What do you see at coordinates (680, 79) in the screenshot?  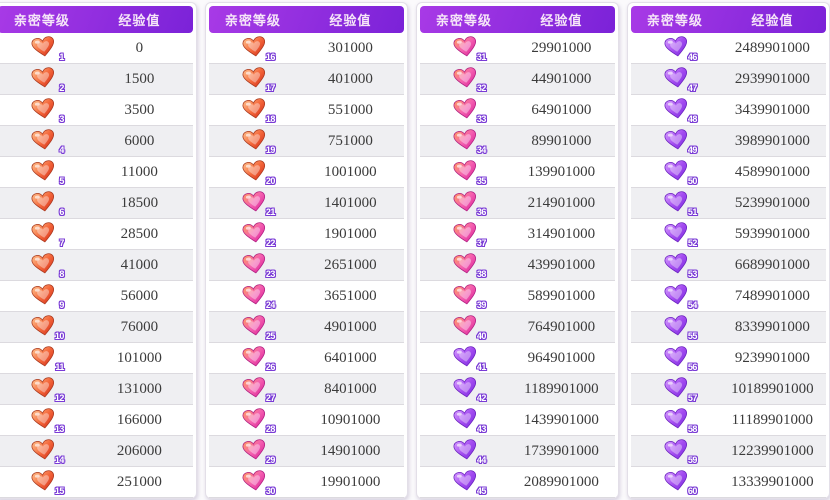 I see `heart-gem-icon: 47` at bounding box center [680, 79].